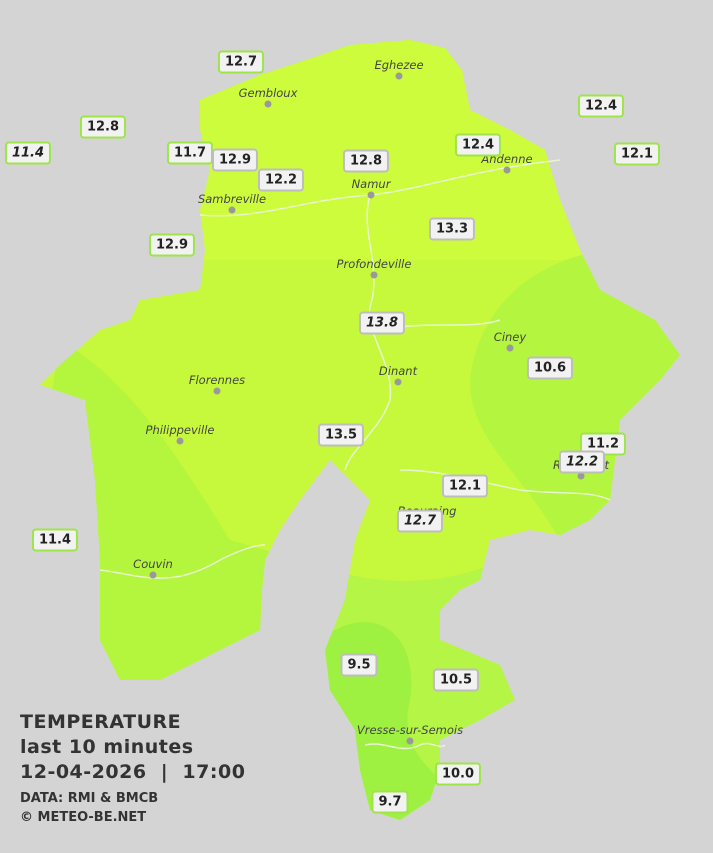 This screenshot has height=853, width=713. I want to click on city-label: Florennes, so click(217, 380).